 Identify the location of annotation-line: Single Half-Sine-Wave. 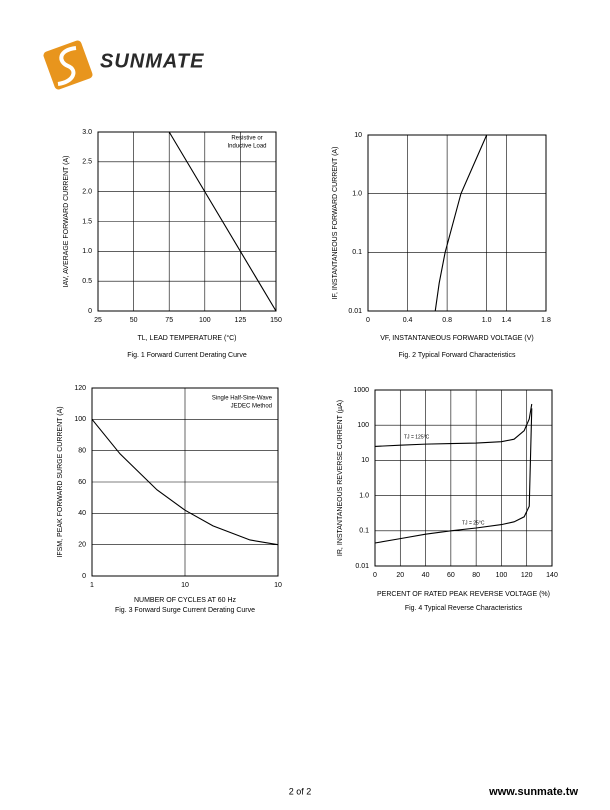
(242, 399).